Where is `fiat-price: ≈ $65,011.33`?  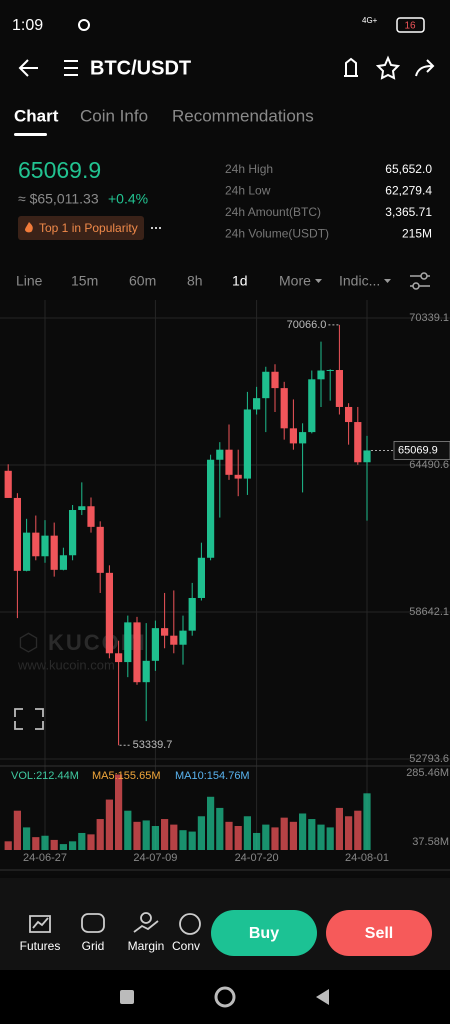
fiat-price: ≈ $65,011.33 is located at coordinates (58, 199).